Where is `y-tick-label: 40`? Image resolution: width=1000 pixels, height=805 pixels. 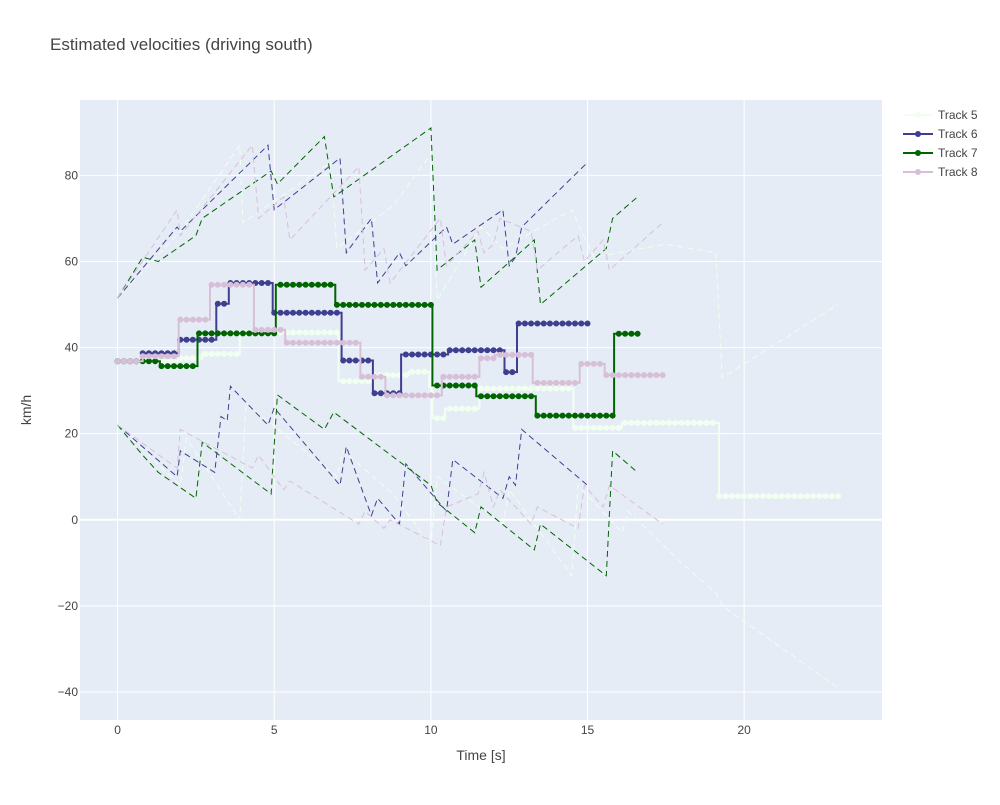
y-tick-label: 40 is located at coordinates (72, 348).